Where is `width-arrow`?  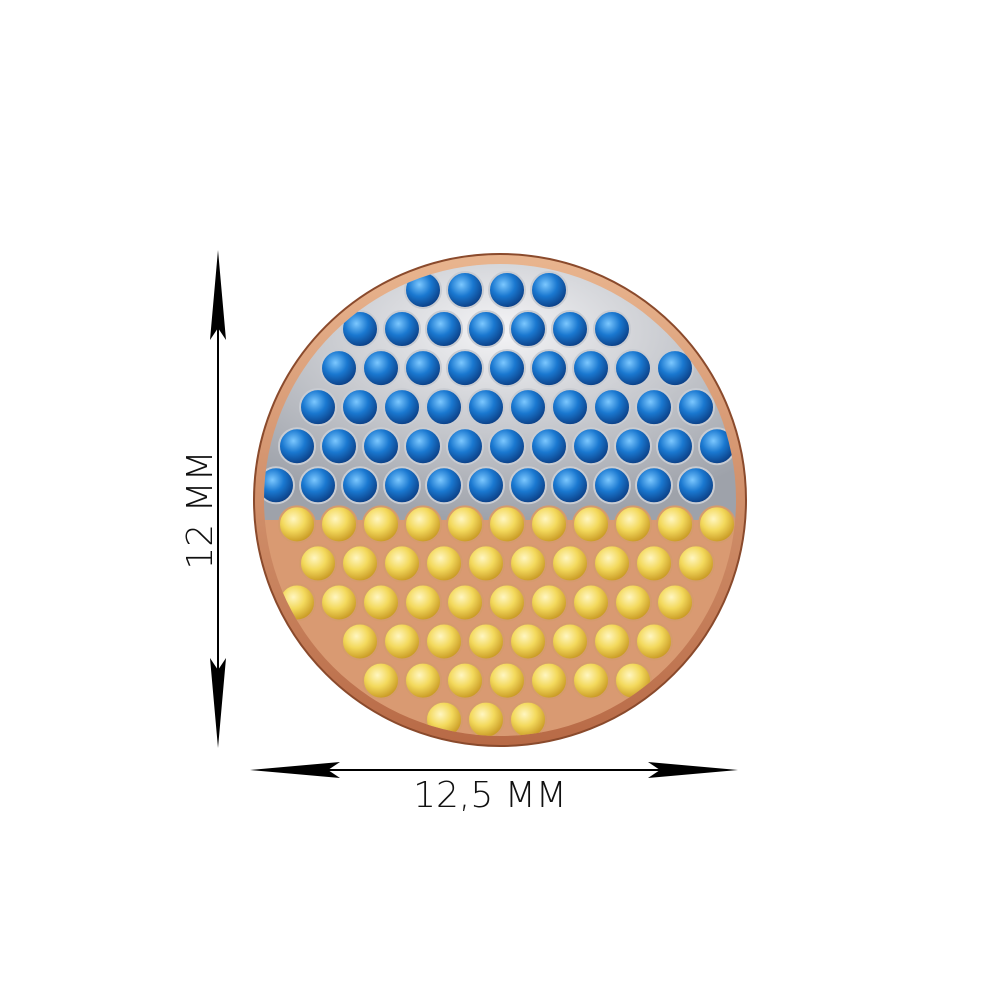
width-arrow is located at coordinates (494, 770).